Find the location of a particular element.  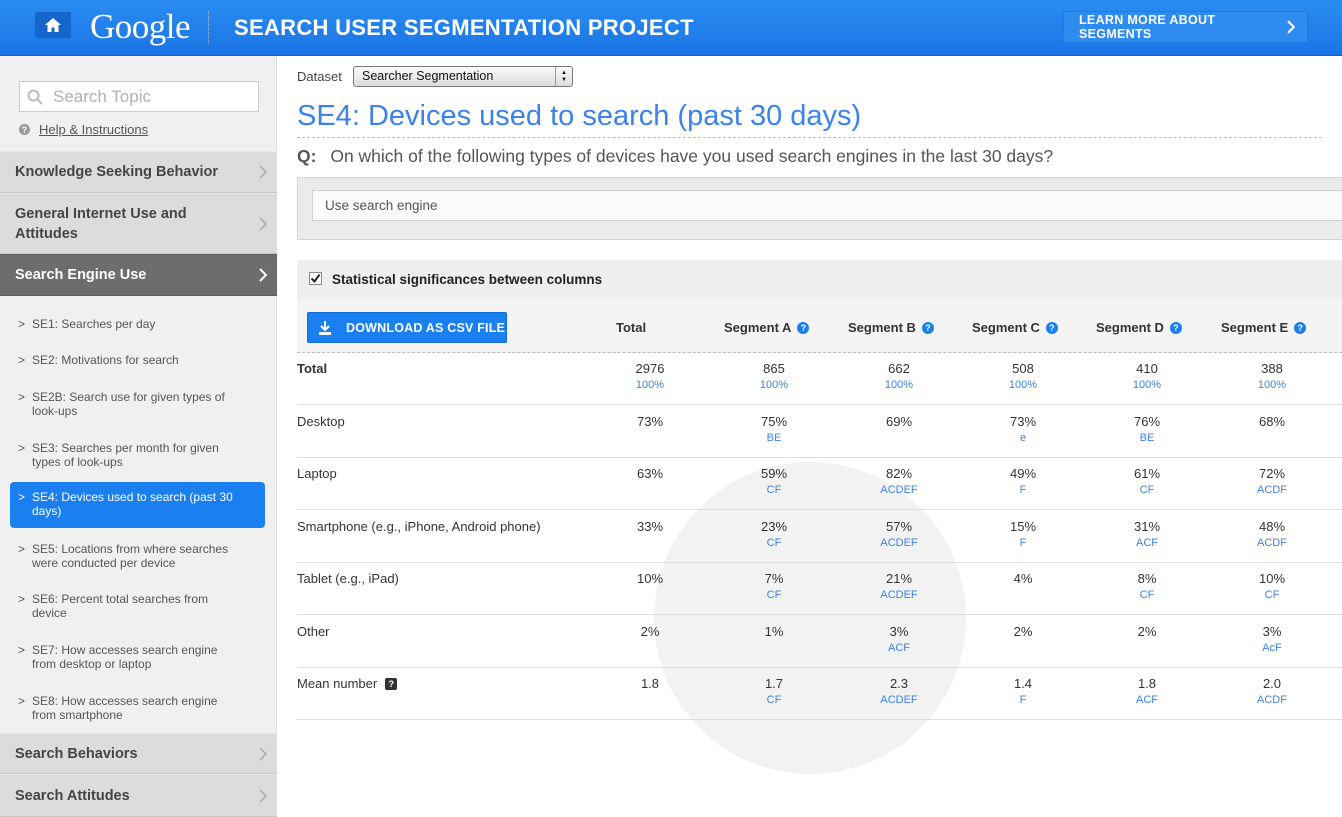

download-csv-button: DOWNLOAD AS CSV FILE is located at coordinates (407, 327).